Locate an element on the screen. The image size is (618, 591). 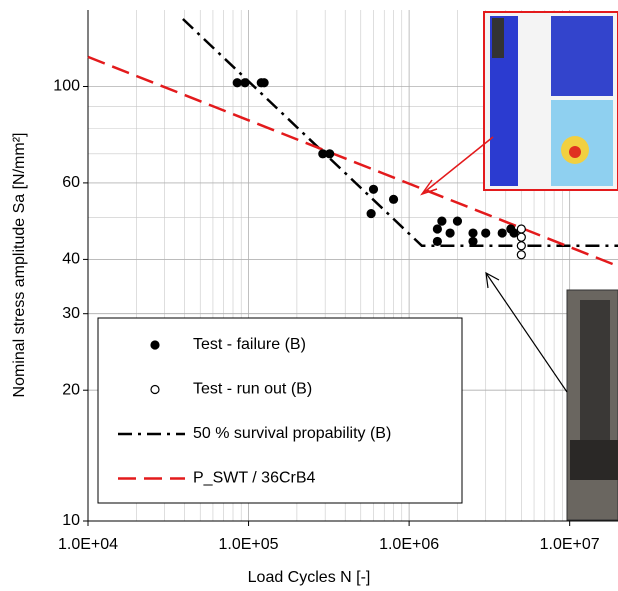
legend-label: Test - run out (B) is located at coordinates (252, 389).